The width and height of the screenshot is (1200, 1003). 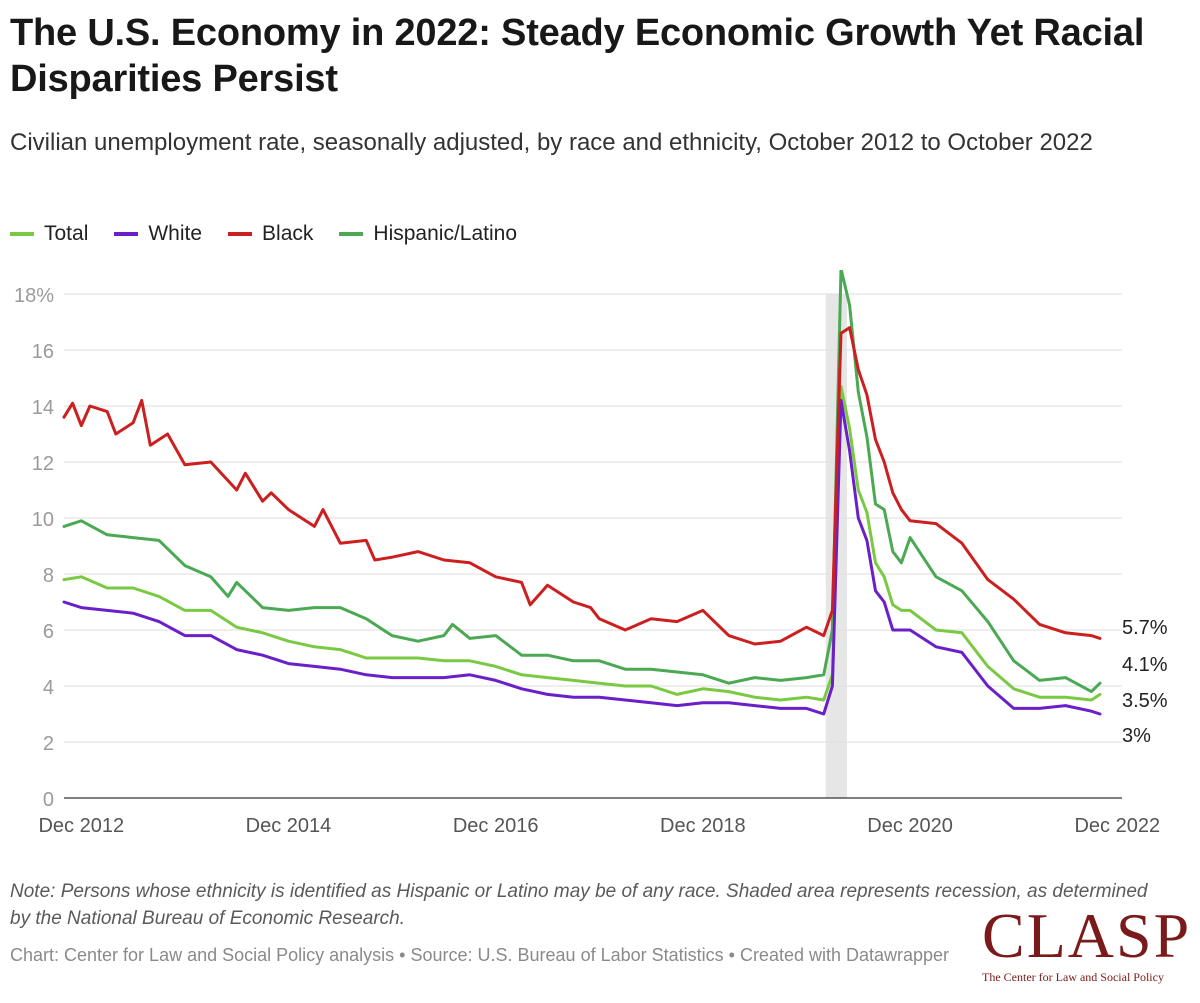 What do you see at coordinates (43, 352) in the screenshot?
I see `y-tick-label: 16` at bounding box center [43, 352].